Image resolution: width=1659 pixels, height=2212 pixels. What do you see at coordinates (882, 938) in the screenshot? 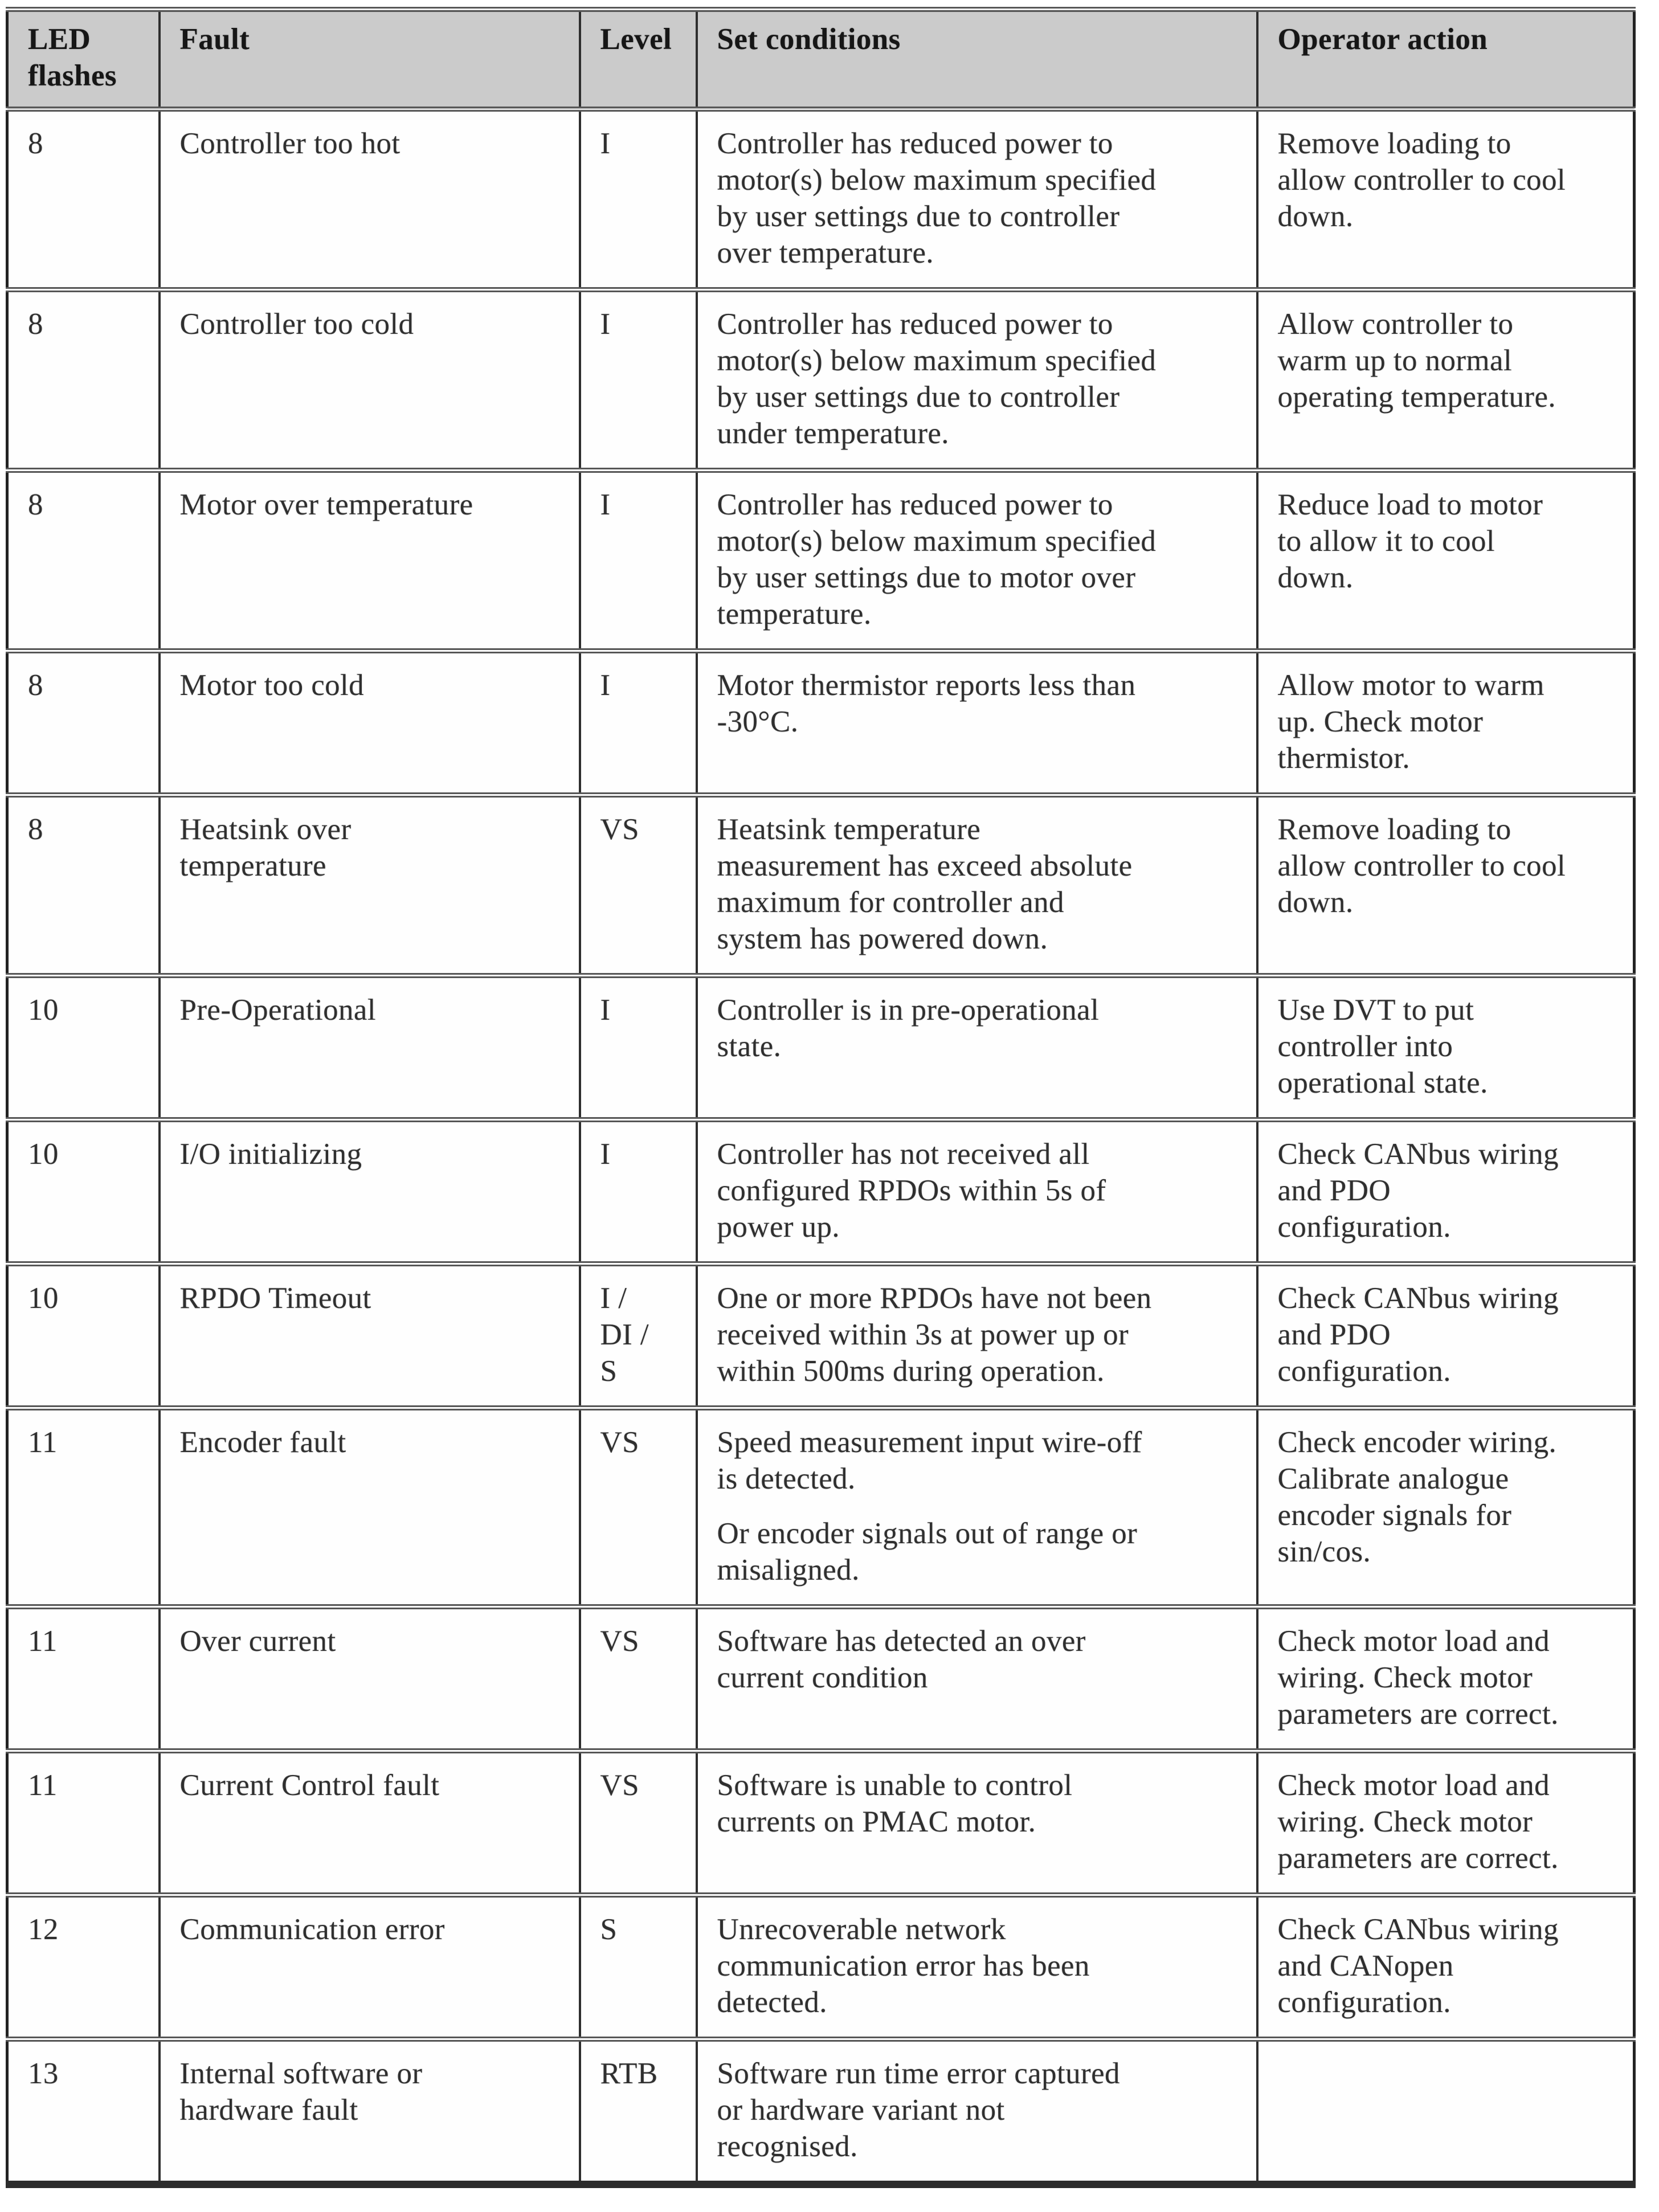
I see `text-line: system has powered down.` at bounding box center [882, 938].